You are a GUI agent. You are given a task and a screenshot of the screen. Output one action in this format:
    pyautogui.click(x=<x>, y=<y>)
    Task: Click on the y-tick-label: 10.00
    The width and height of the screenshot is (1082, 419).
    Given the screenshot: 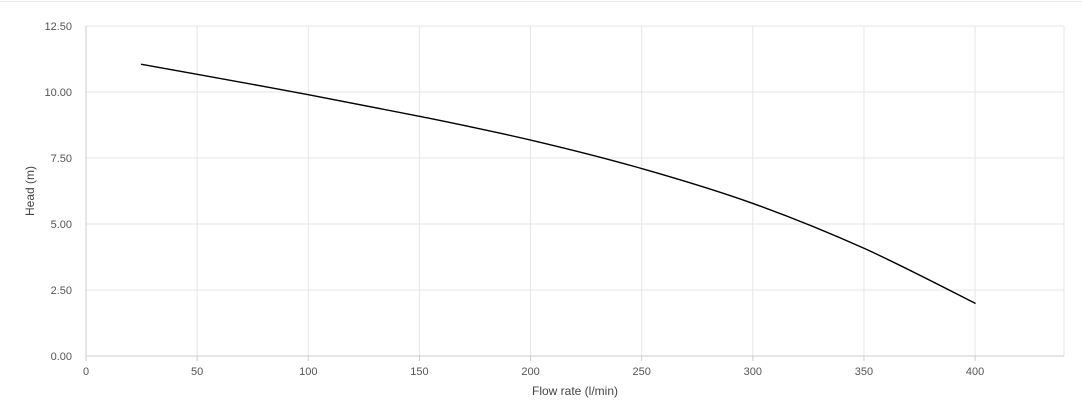 What is the action you would take?
    pyautogui.click(x=58, y=93)
    